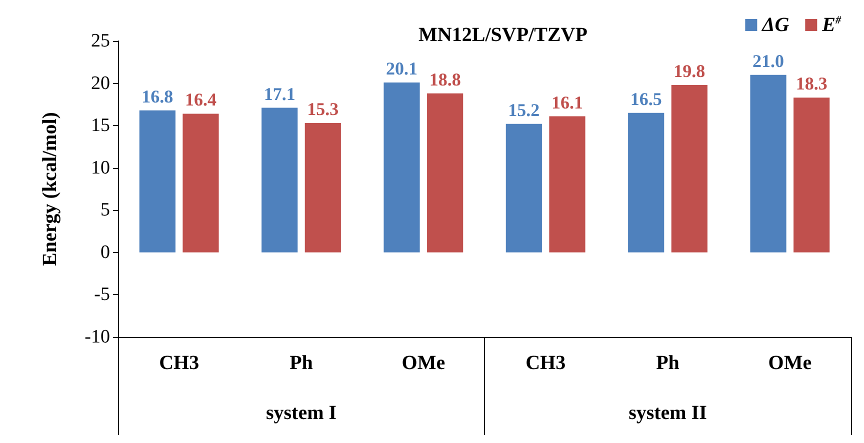  I want to click on legend-label: E#, so click(831, 25).